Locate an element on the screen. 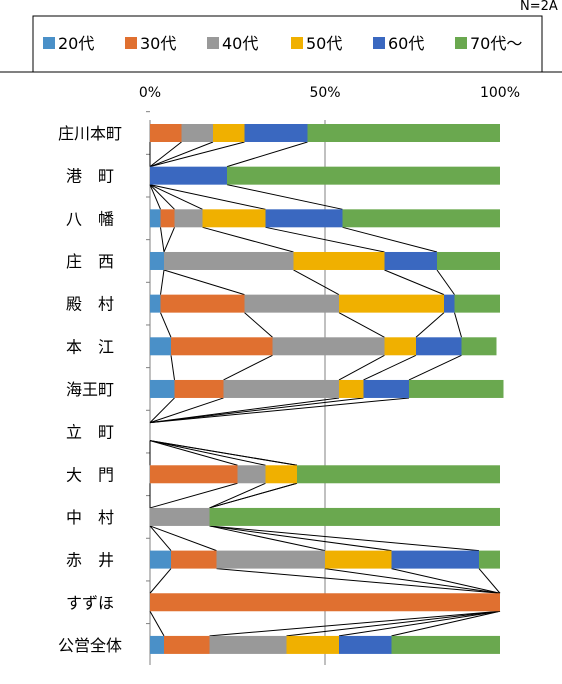 This screenshot has width=562, height=684. legend-label: 20代 is located at coordinates (76, 43).